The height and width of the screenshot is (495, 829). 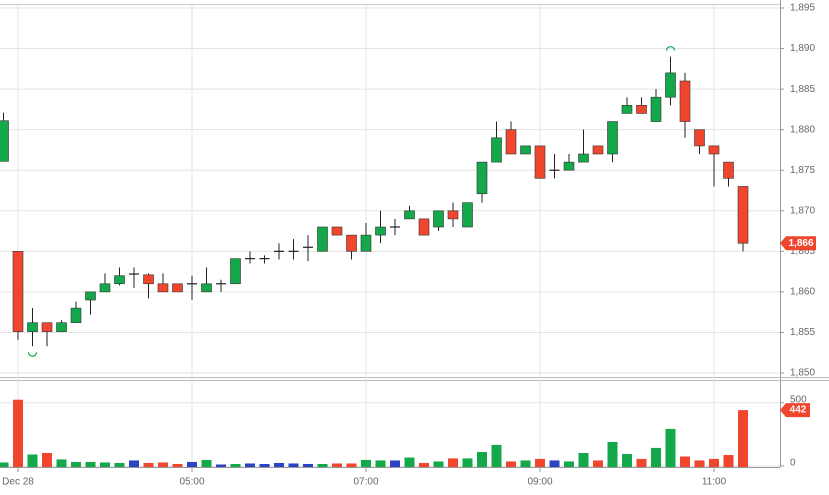 What do you see at coordinates (802, 251) in the screenshot?
I see `y-tick-label: 1,865` at bounding box center [802, 251].